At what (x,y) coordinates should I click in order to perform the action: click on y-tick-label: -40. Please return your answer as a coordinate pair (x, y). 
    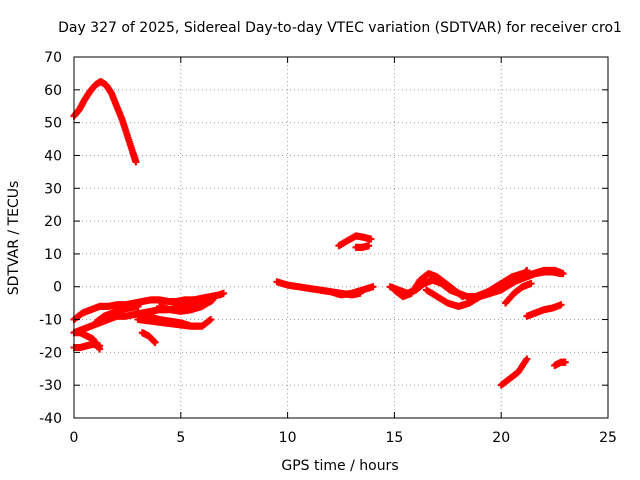
    Looking at the image, I should click on (50, 419).